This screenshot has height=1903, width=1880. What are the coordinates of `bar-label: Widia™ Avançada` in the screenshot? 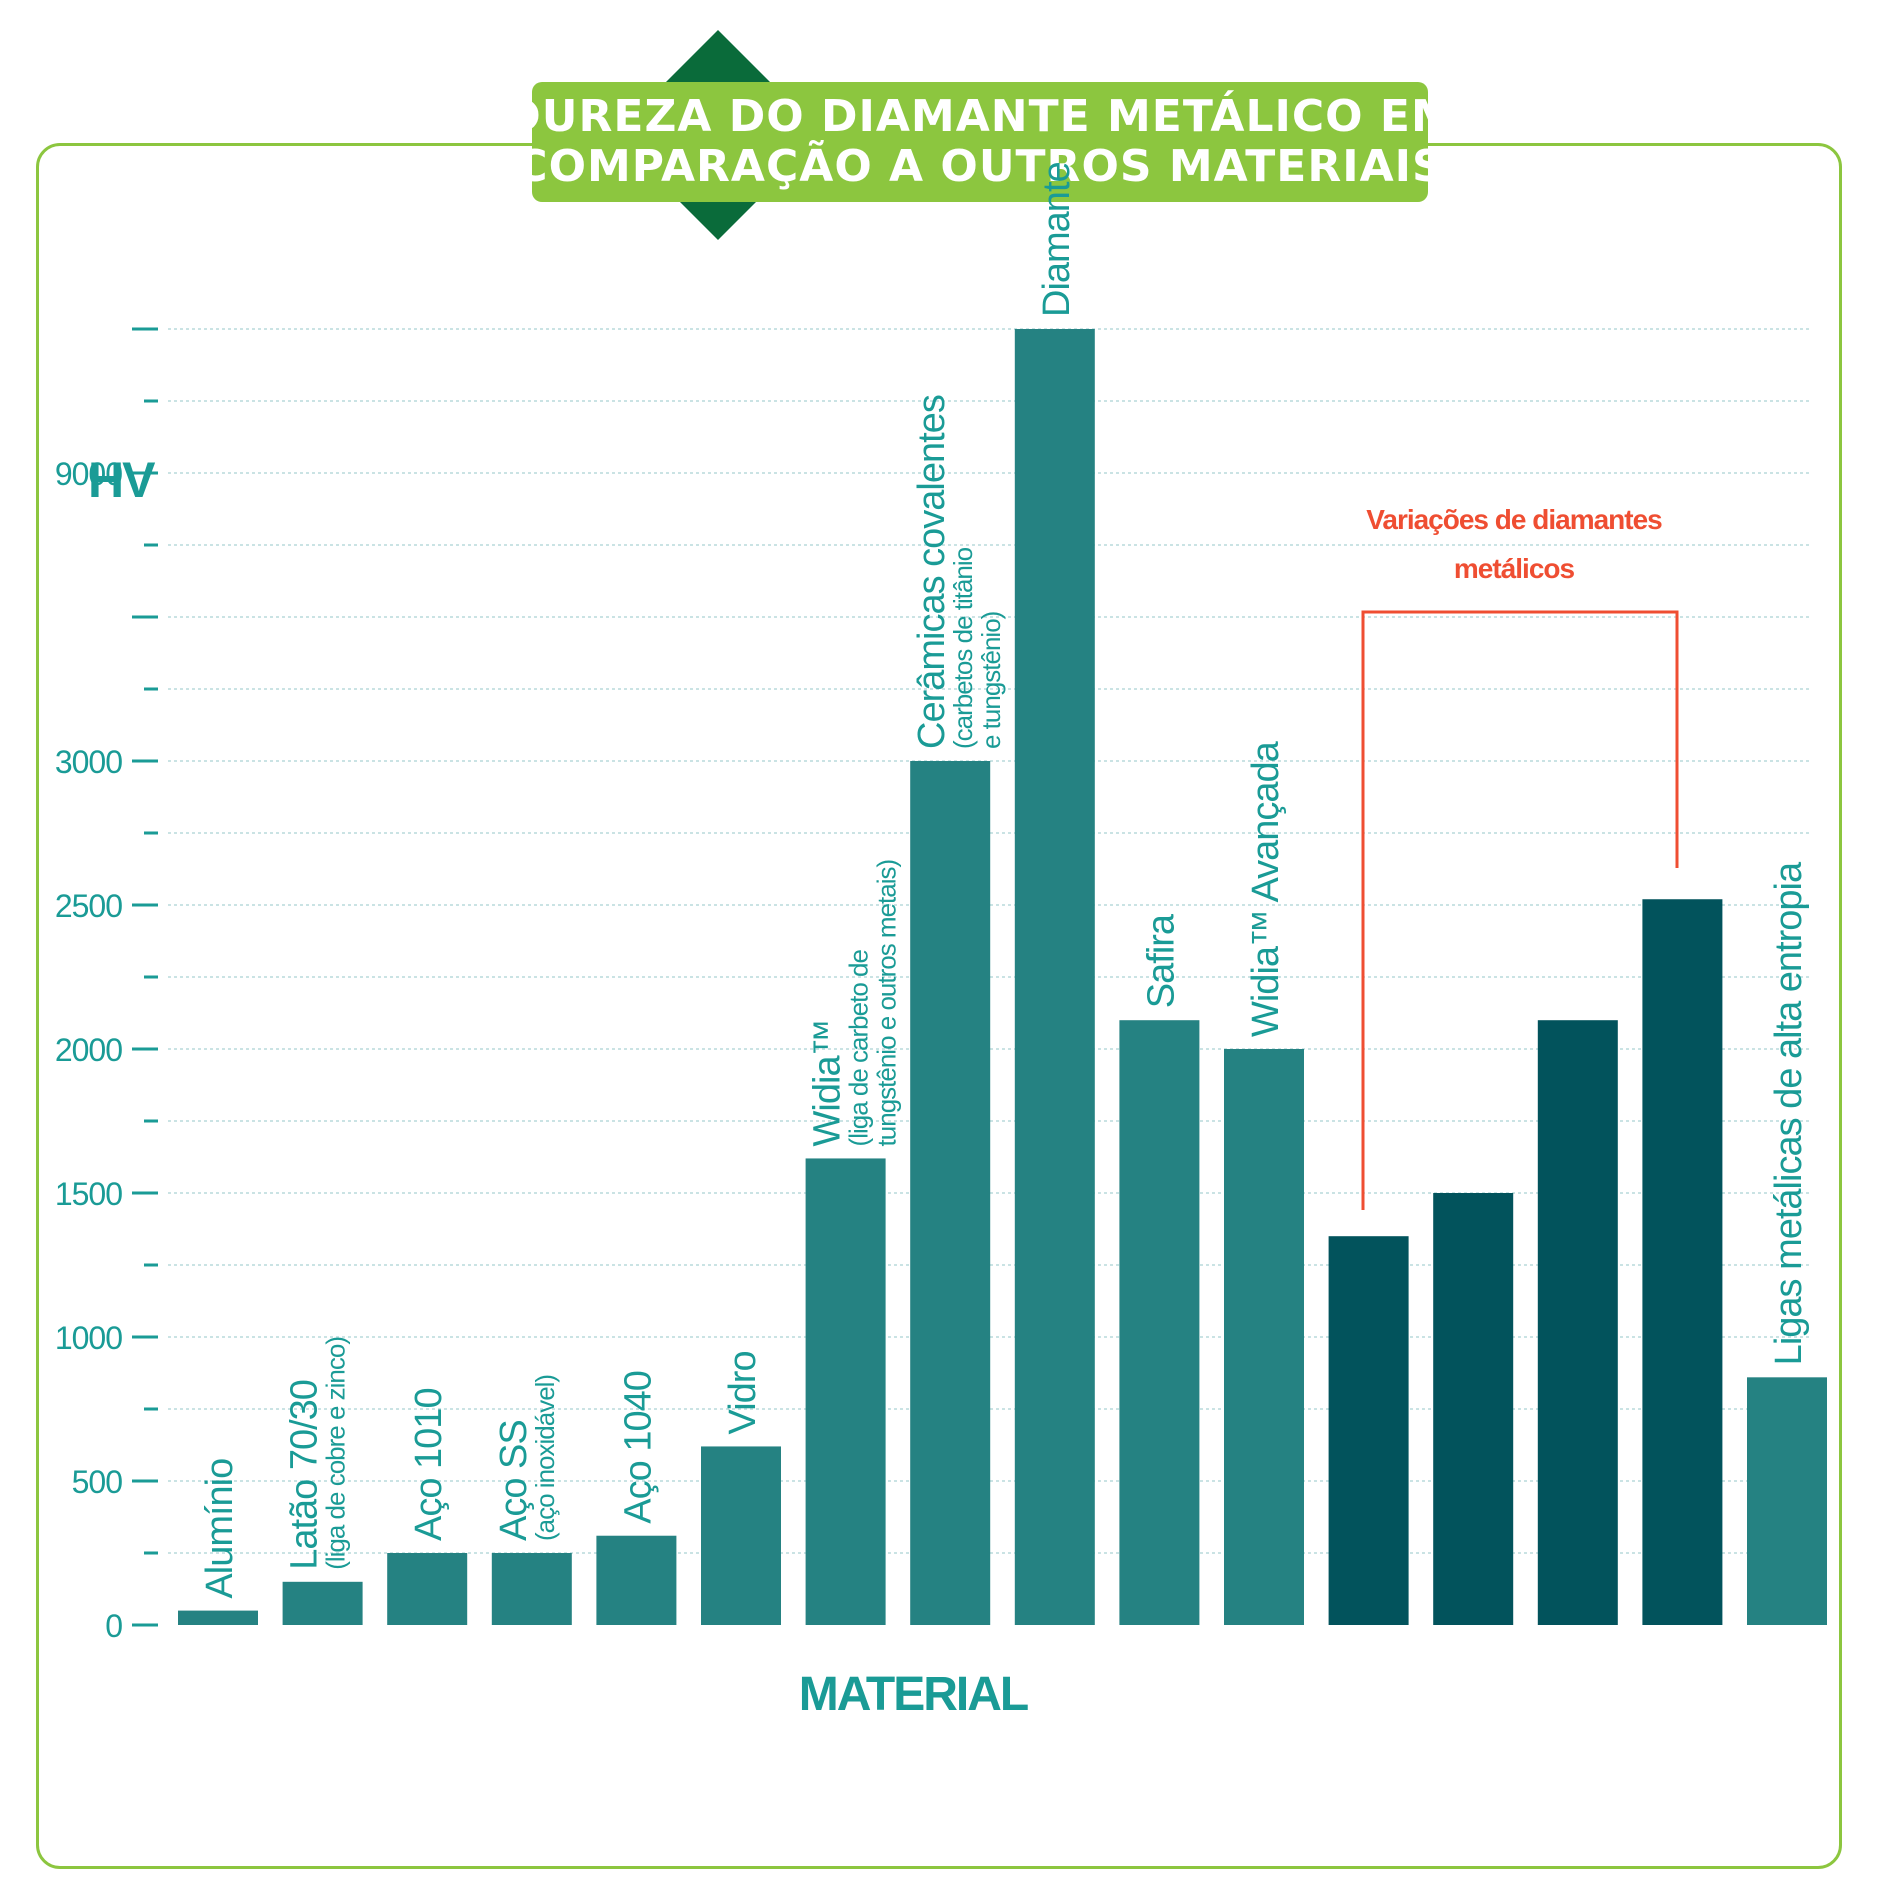 It's located at (1266, 888).